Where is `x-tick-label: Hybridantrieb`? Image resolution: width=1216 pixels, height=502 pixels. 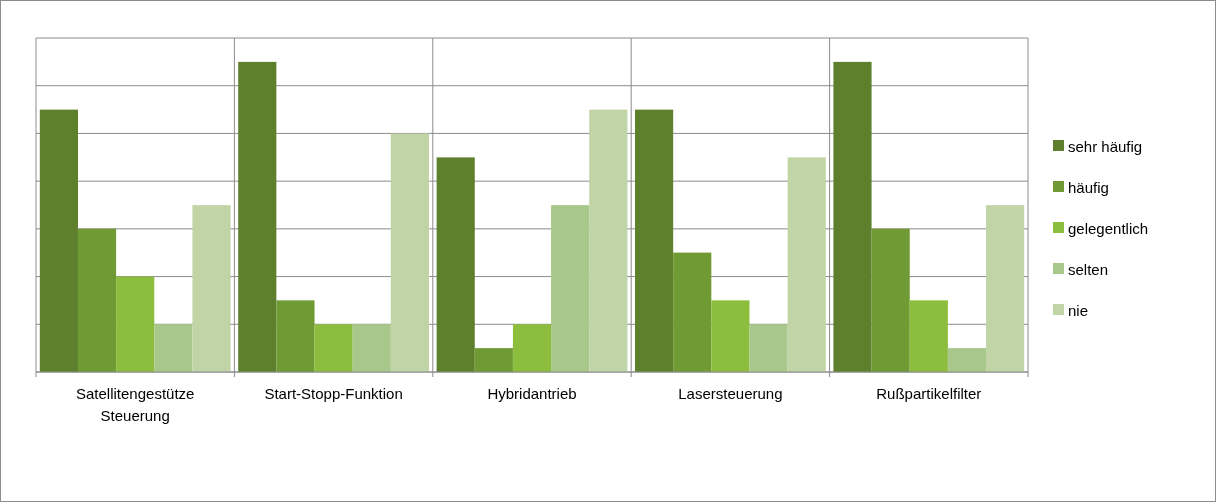 x-tick-label: Hybridantrieb is located at coordinates (532, 393).